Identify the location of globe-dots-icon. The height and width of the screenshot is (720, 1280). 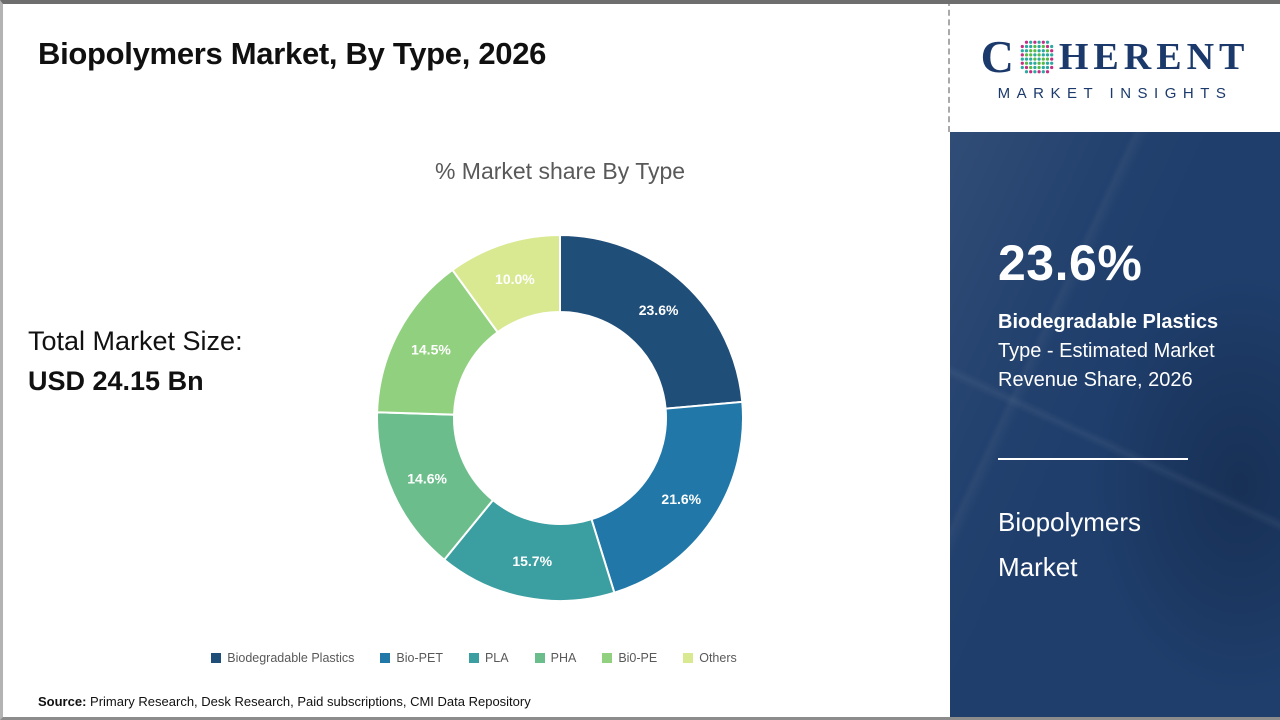
(1037, 56).